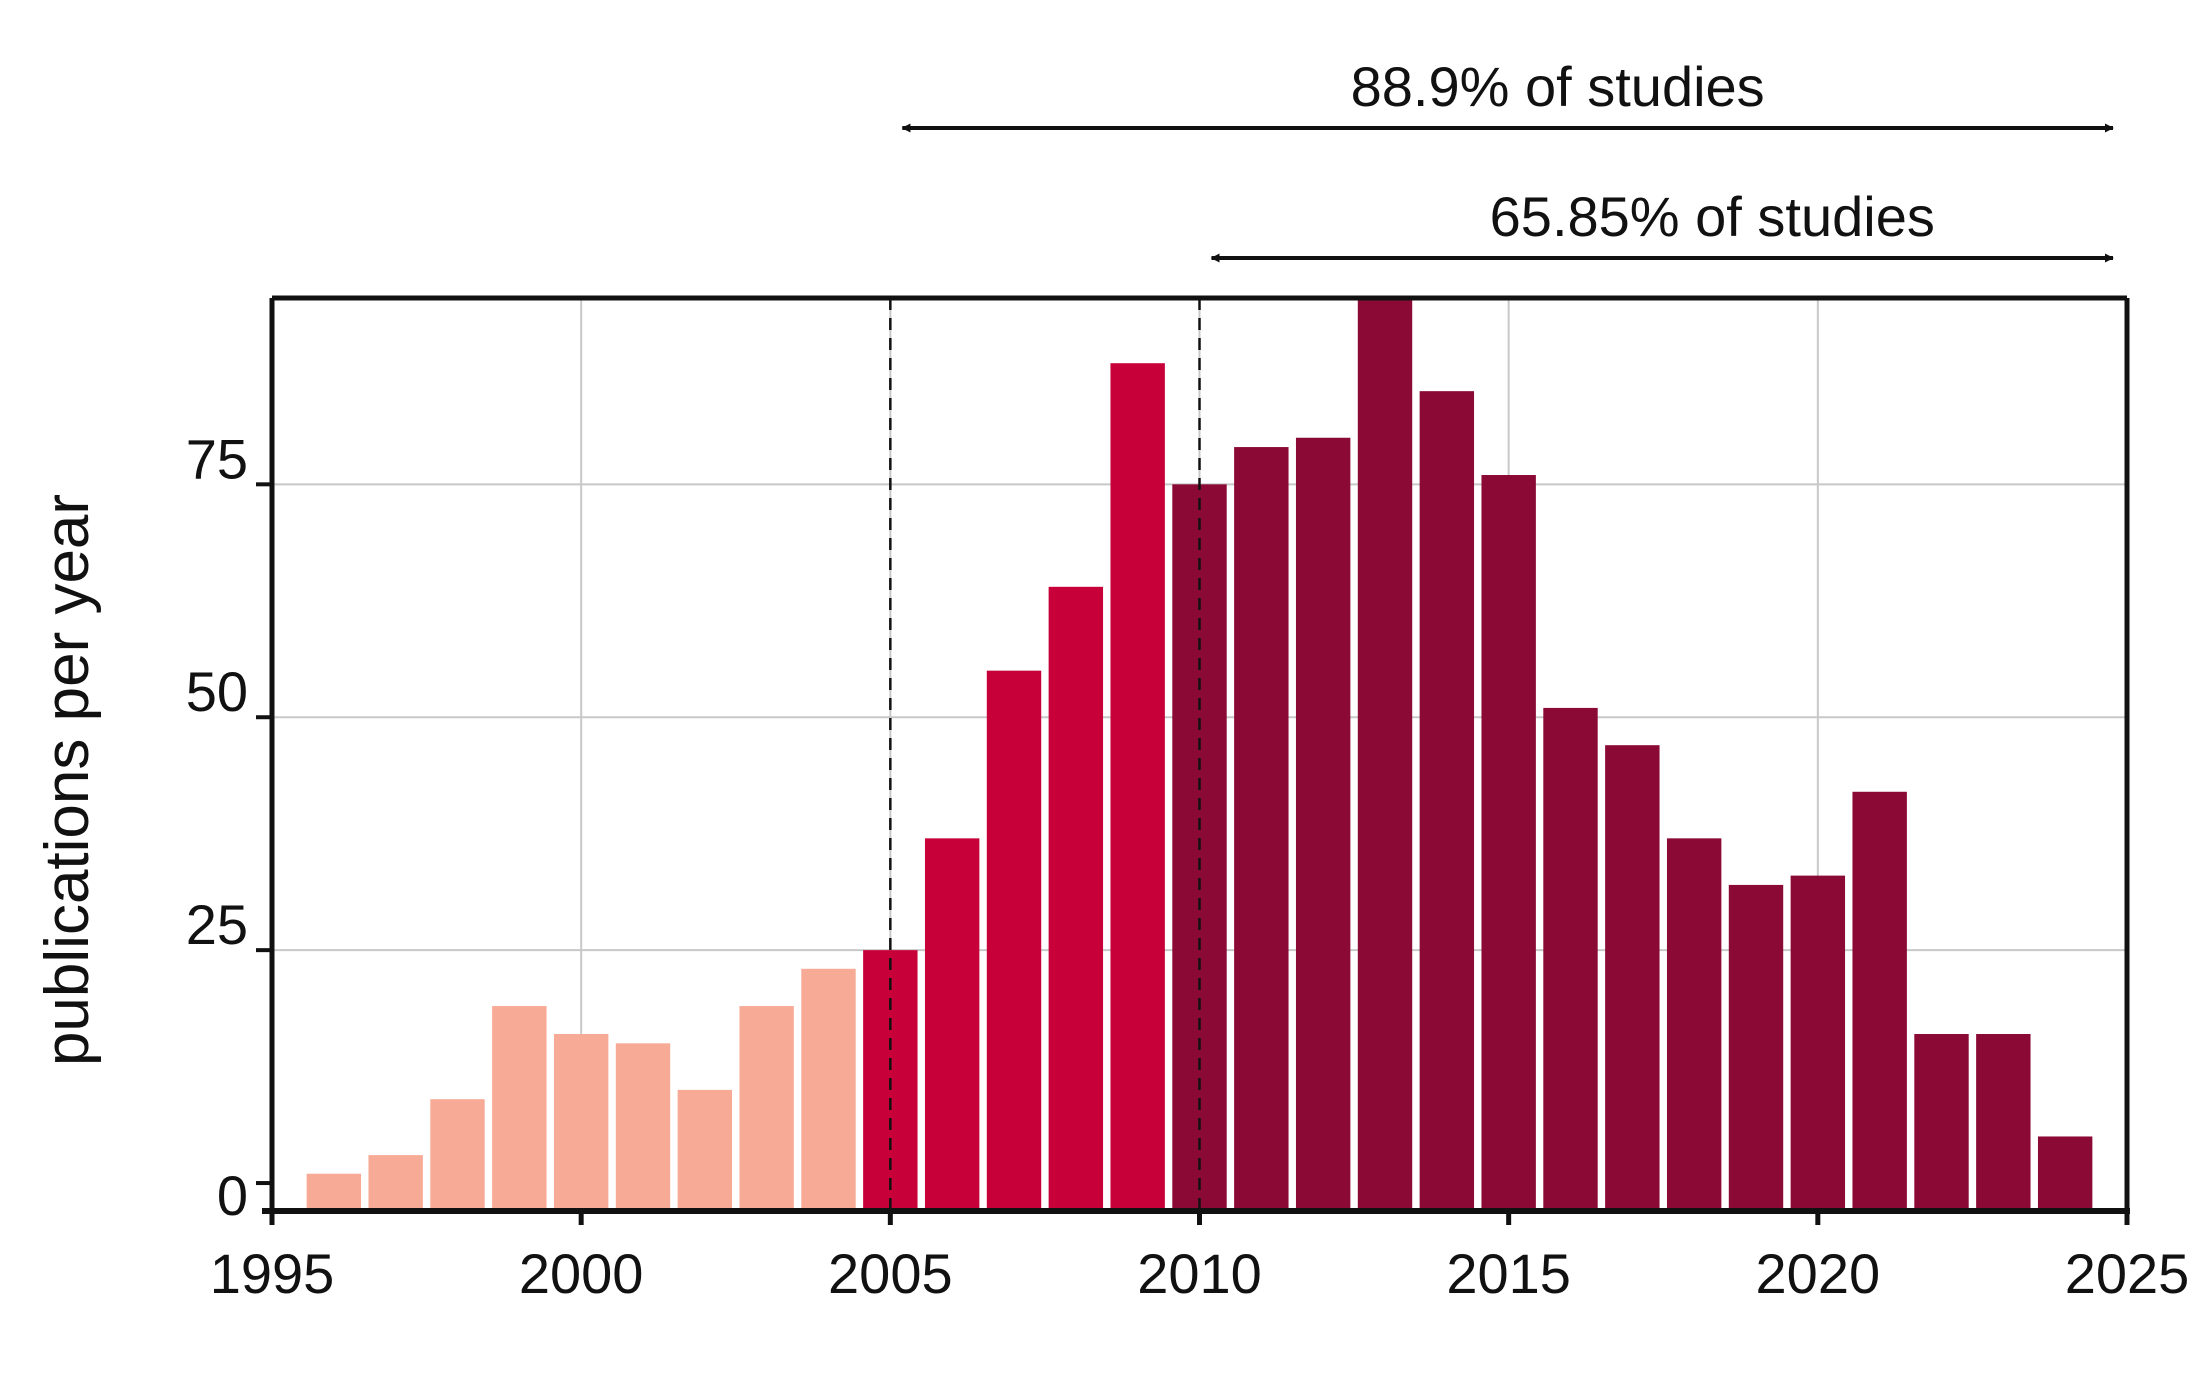  Describe the element at coordinates (890, 1273) in the screenshot. I see `x-tick-label: 2005` at that location.